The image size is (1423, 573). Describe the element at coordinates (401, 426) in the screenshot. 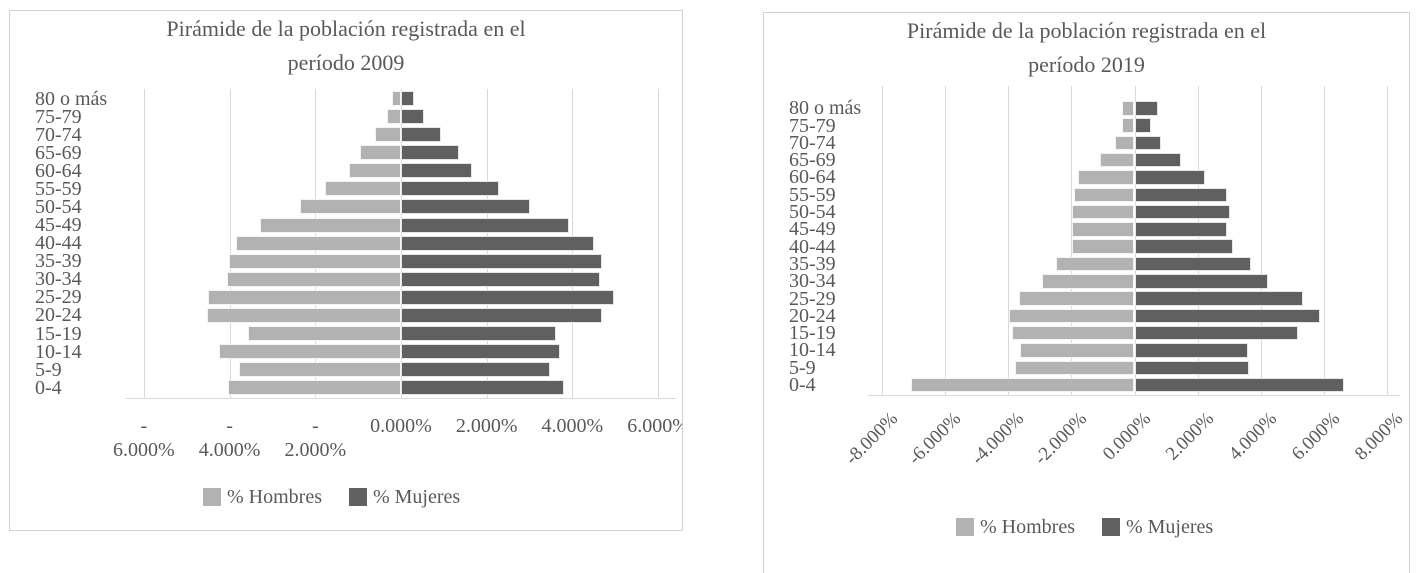

I see `x-tick-label: 0.000%` at that location.